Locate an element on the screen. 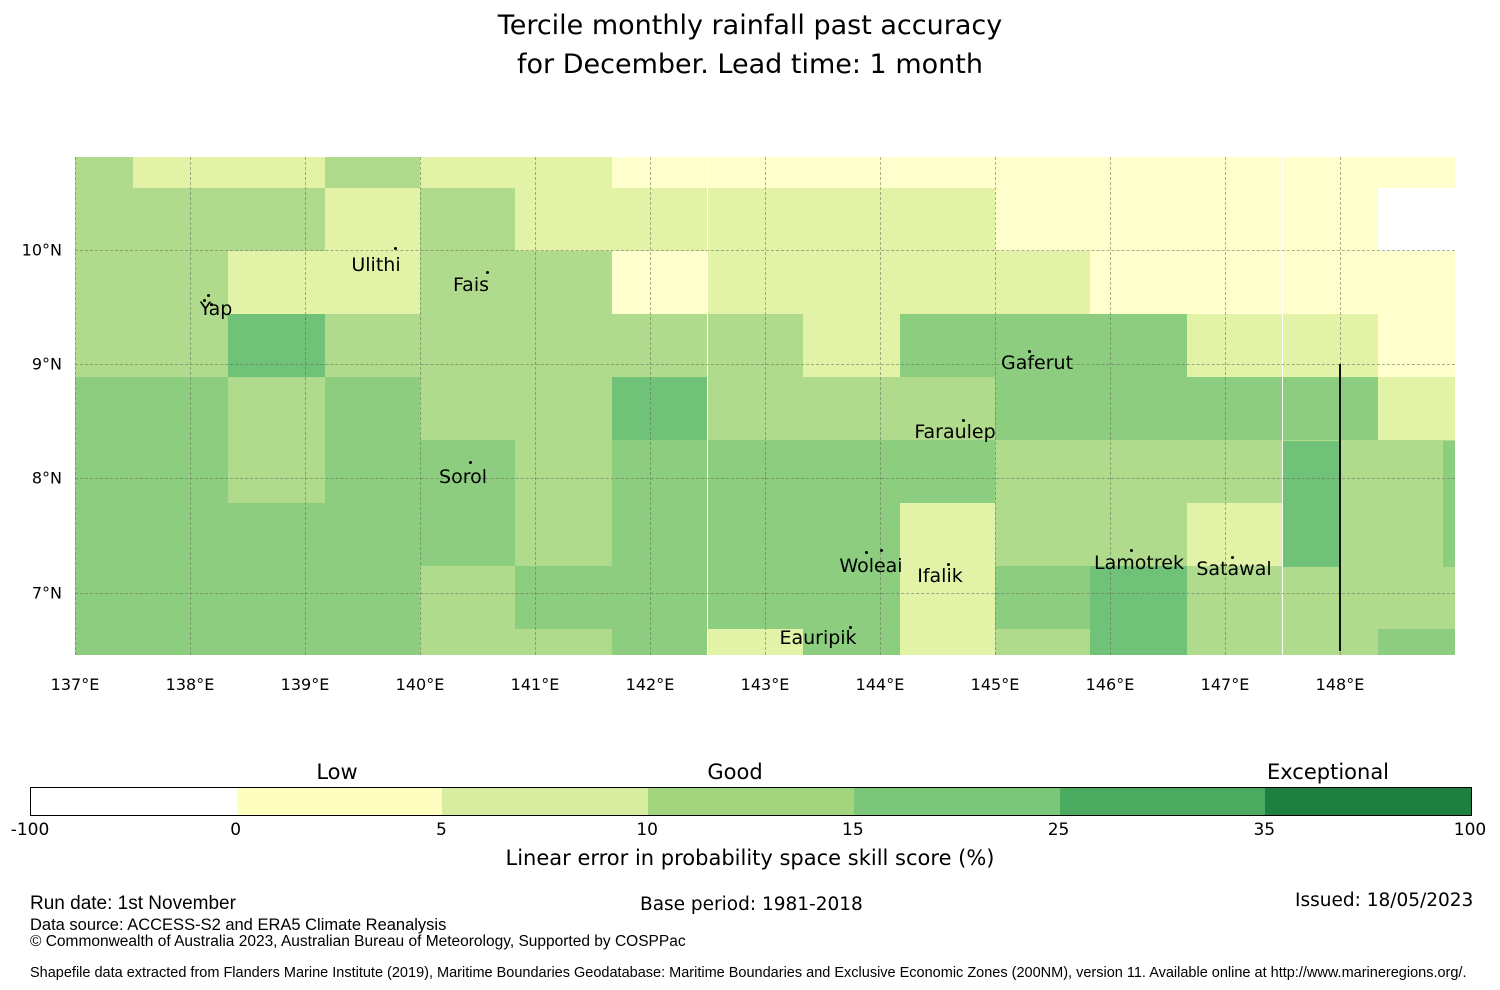 This screenshot has height=990, width=1500. x-axis-tick-label: 143°E is located at coordinates (765, 684).